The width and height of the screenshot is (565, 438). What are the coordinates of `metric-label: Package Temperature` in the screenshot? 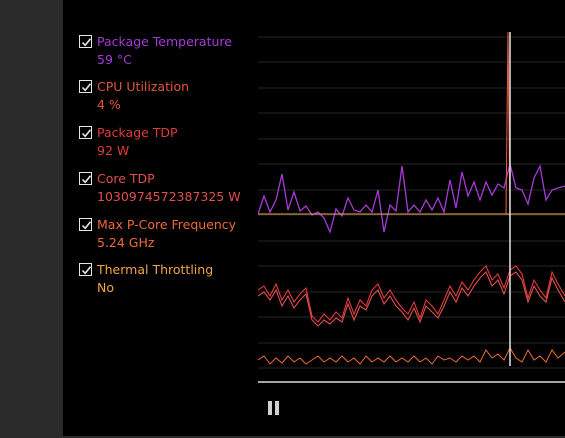 It's located at (164, 41).